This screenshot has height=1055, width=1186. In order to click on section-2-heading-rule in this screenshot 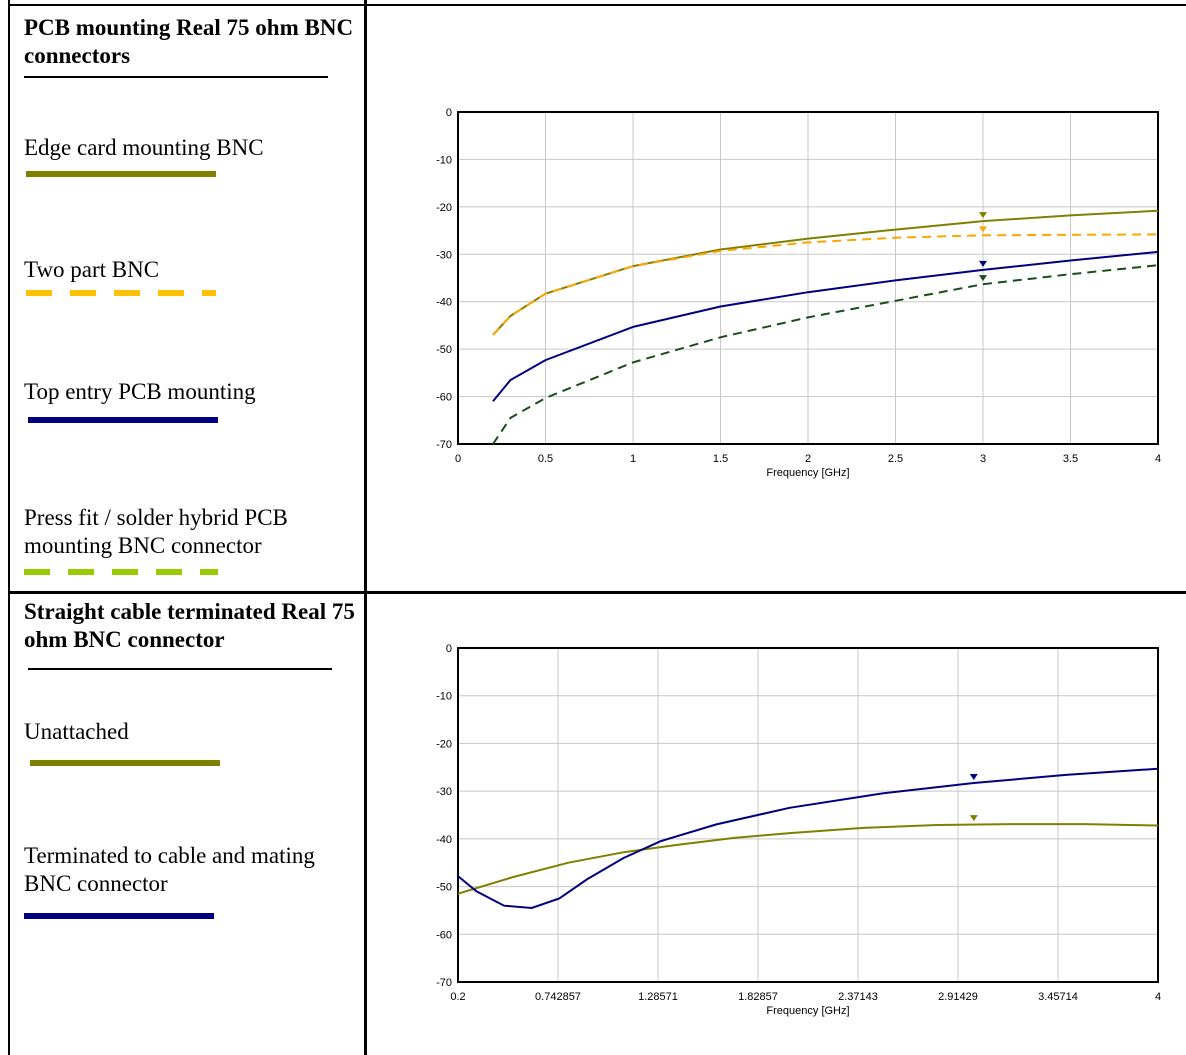, I will do `click(180, 669)`.